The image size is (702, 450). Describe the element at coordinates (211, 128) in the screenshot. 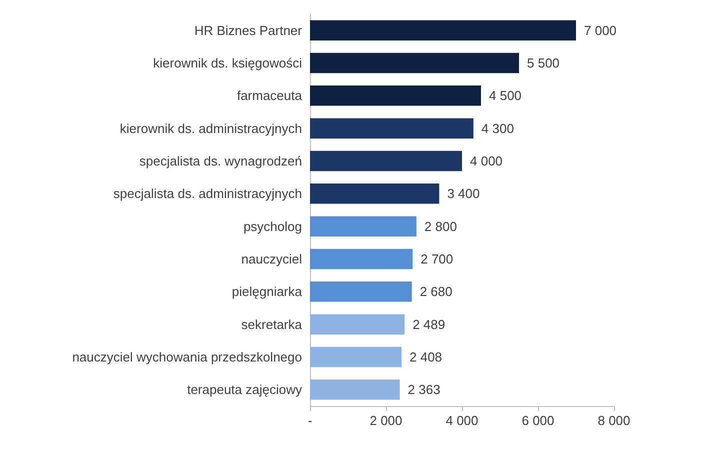

I see `y-tick-label: kierownik ds. administracyjnych` at that location.